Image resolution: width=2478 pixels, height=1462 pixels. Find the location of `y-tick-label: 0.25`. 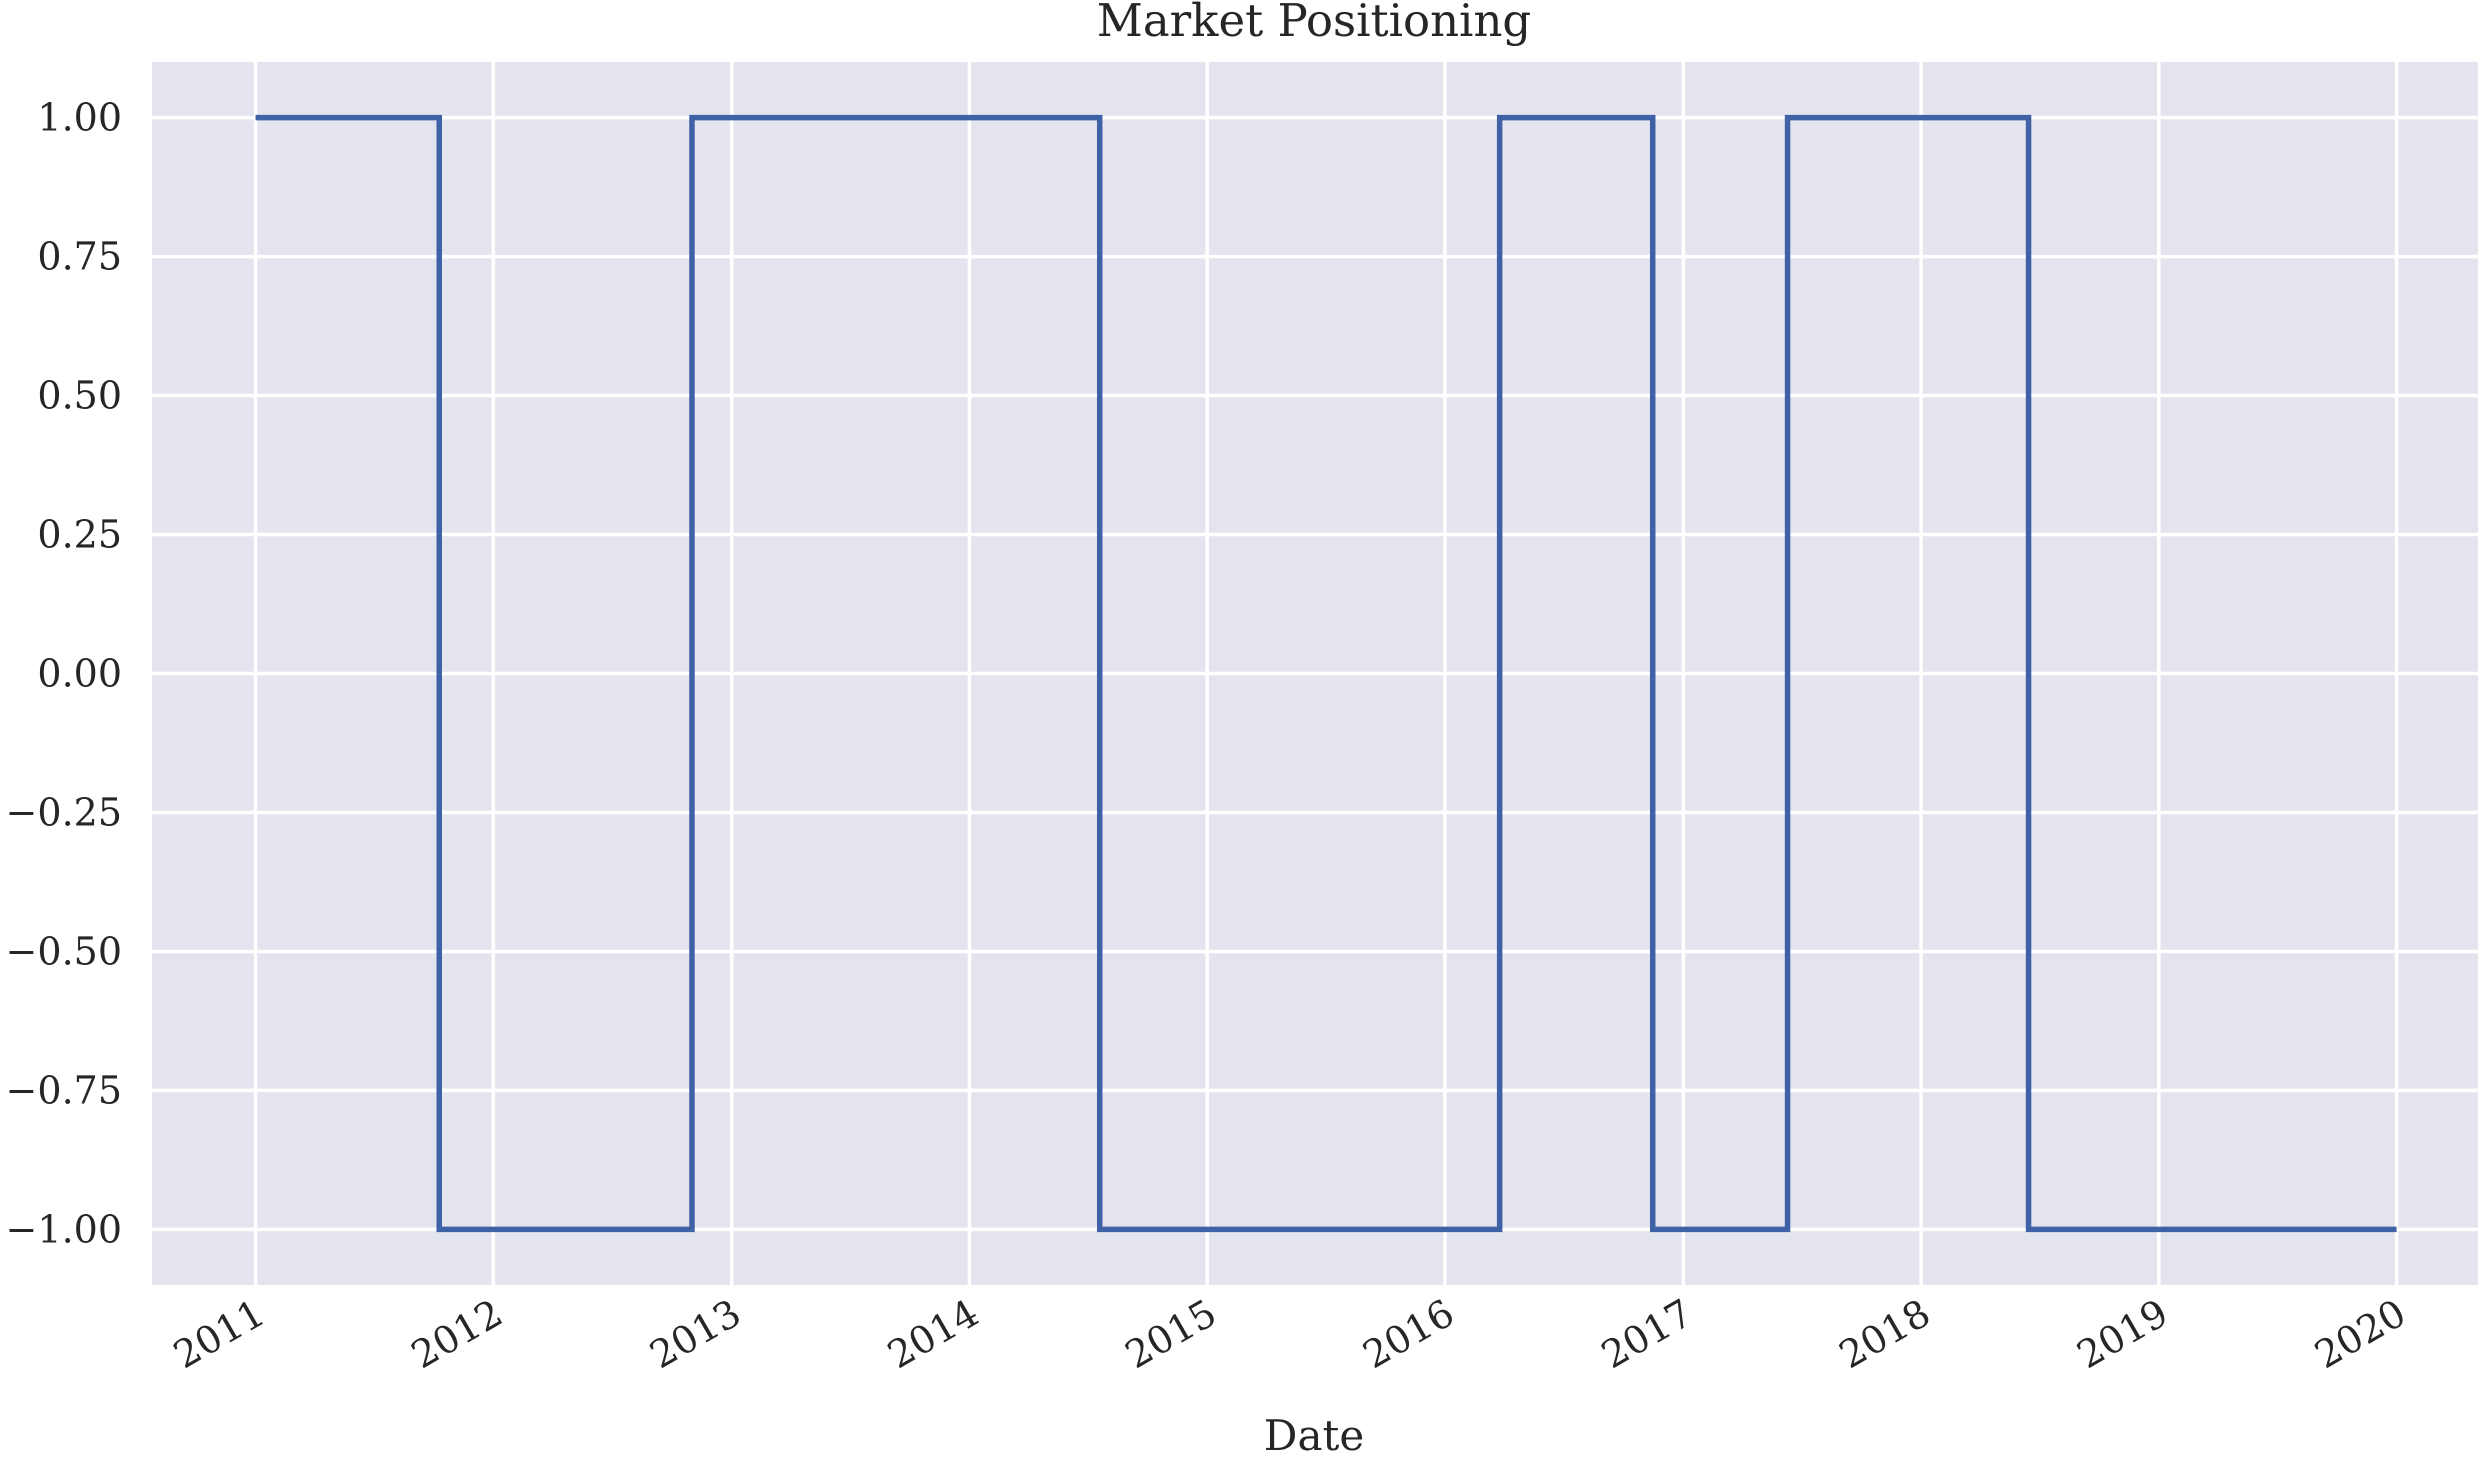

y-tick-label: 0.25 is located at coordinates (79, 535).